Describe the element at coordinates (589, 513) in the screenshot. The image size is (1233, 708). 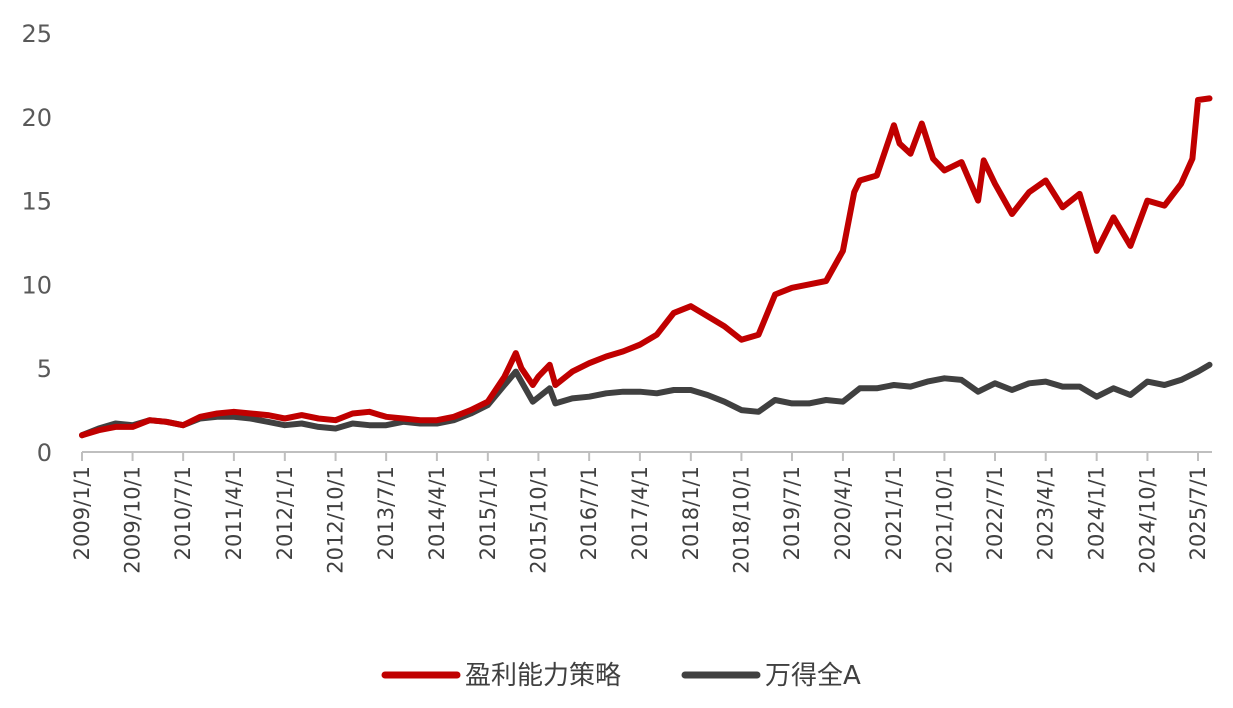
I see `x-tick-label: 2016/7/1` at that location.